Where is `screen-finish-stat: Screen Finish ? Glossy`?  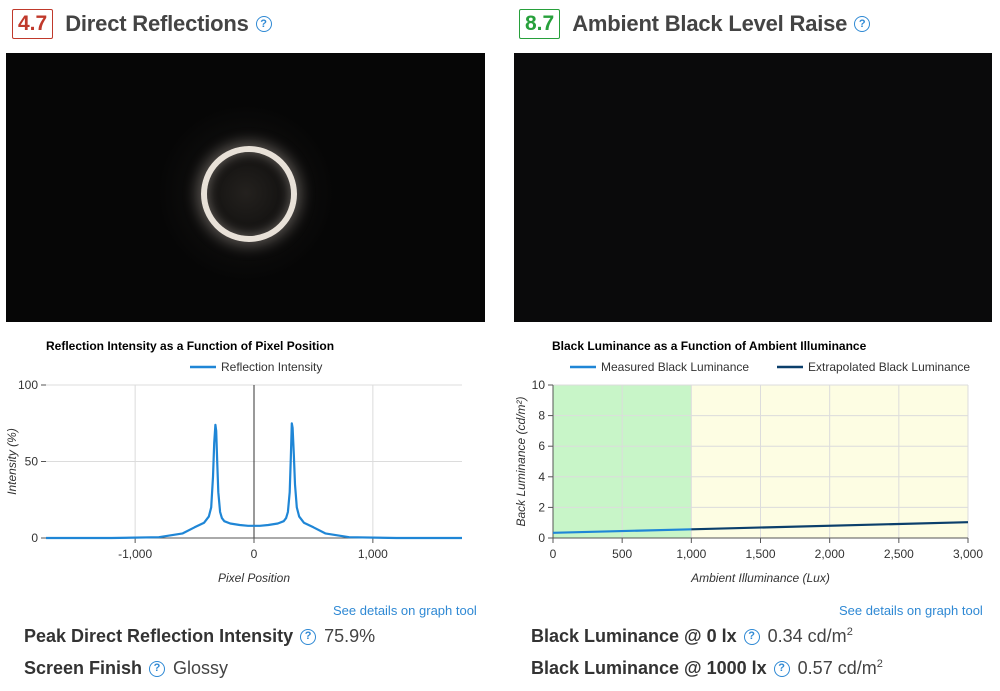
screen-finish-stat: Screen Finish ? Glossy is located at coordinates (126, 668).